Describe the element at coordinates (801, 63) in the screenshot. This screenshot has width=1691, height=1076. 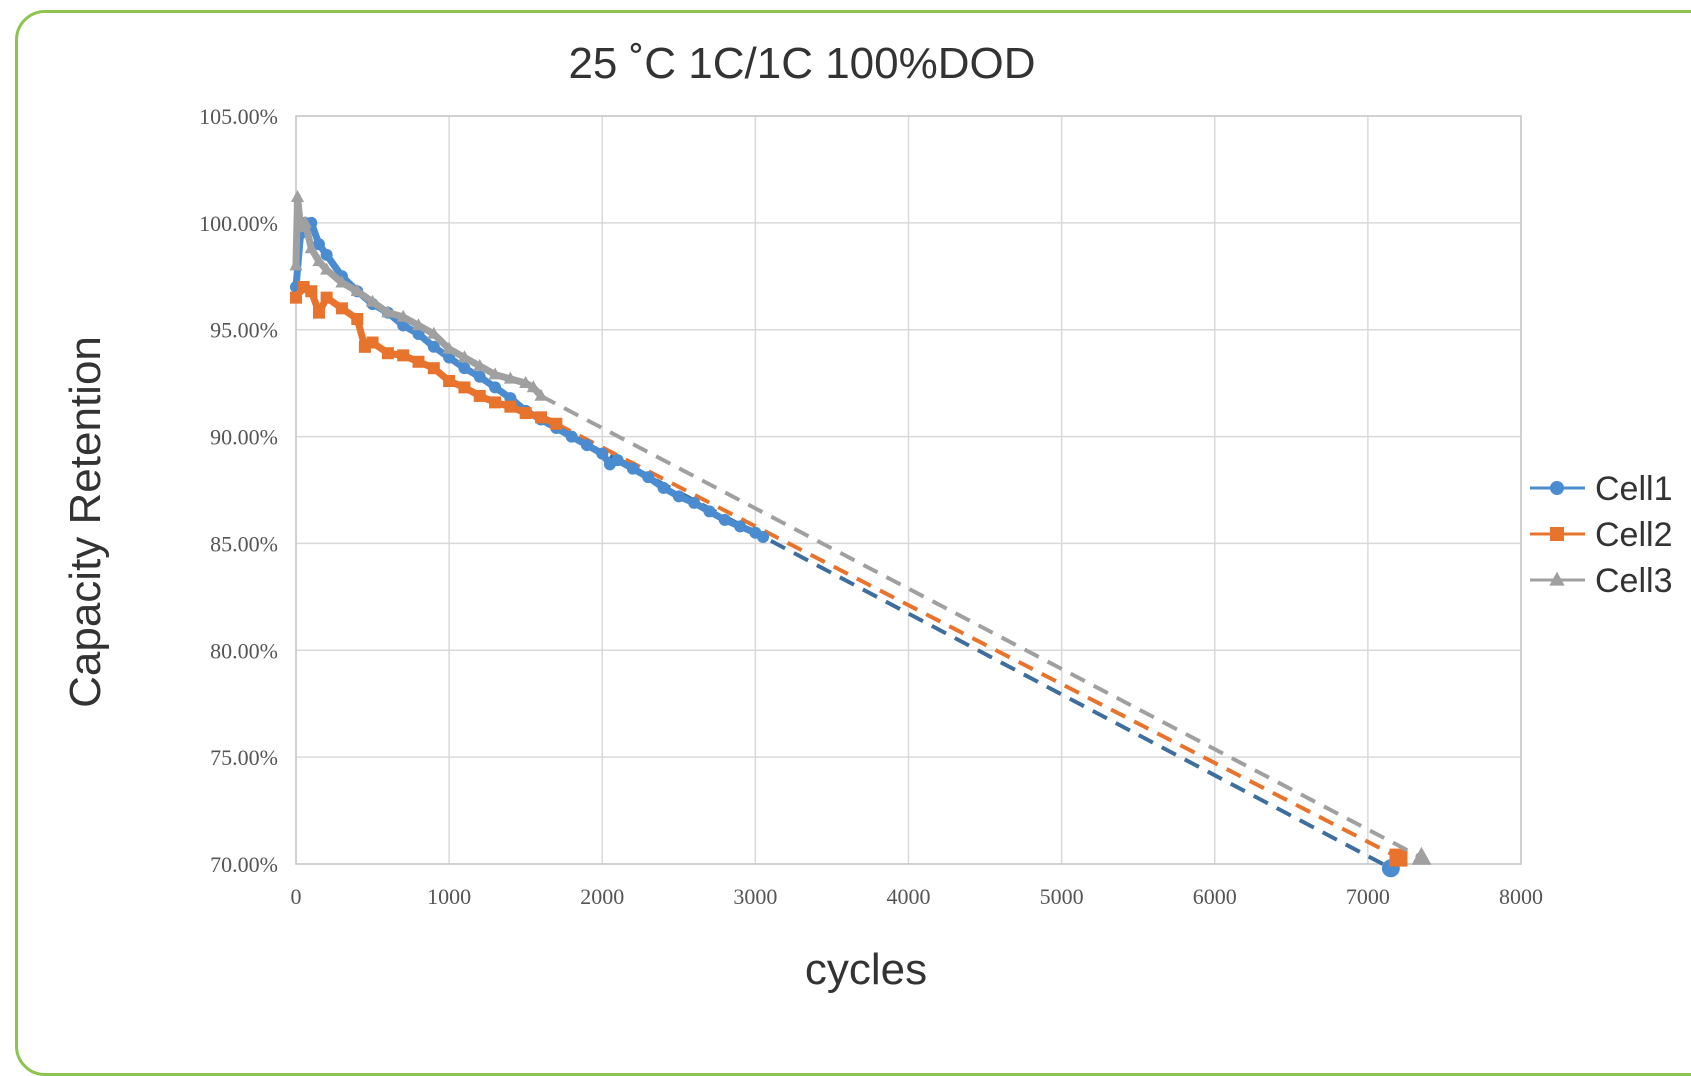
I see `chart-title: 25 ˚C 1C/1C 100%DOD` at that location.